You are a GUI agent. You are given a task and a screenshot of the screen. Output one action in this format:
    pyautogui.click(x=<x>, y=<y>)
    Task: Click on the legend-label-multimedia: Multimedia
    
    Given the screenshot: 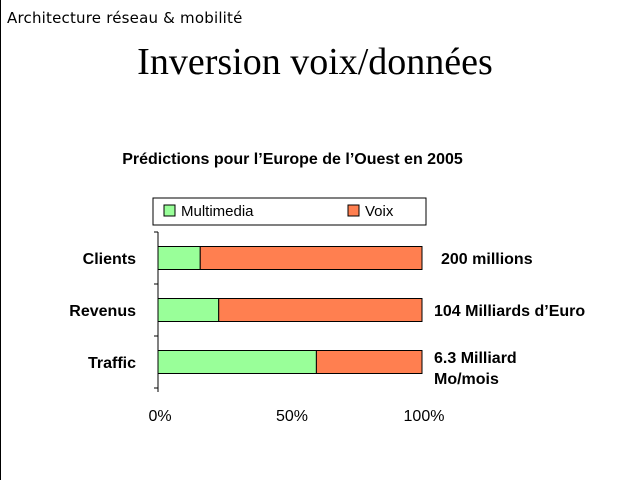 What is the action you would take?
    pyautogui.click(x=217, y=211)
    